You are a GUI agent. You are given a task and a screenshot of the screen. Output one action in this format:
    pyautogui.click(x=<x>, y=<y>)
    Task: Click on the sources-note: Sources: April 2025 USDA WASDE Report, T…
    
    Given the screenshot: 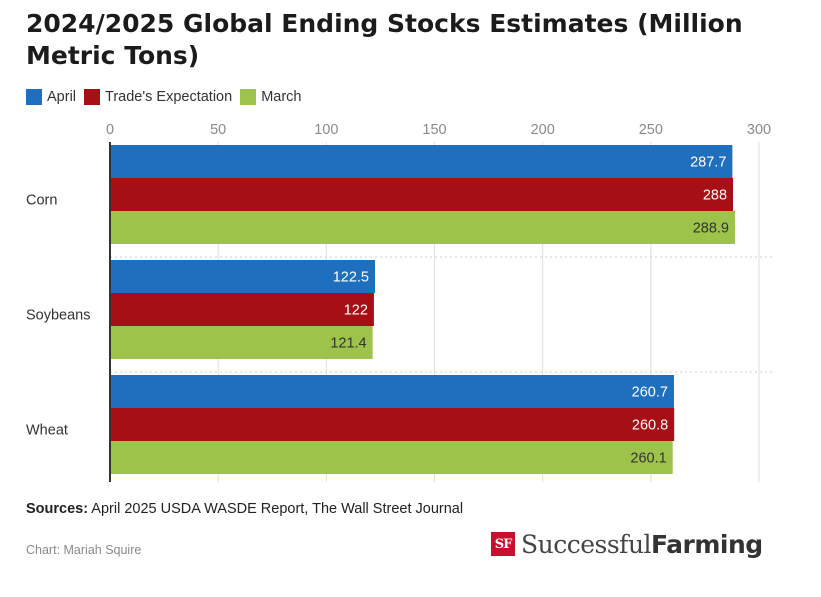 What is the action you would take?
    pyautogui.click(x=256, y=509)
    